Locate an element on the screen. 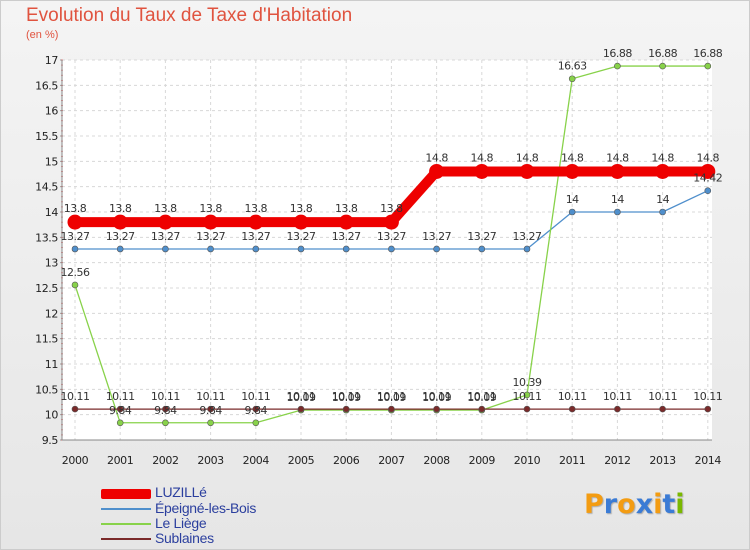 The height and width of the screenshot is (550, 750). x-tick-label: 2013 is located at coordinates (662, 460).